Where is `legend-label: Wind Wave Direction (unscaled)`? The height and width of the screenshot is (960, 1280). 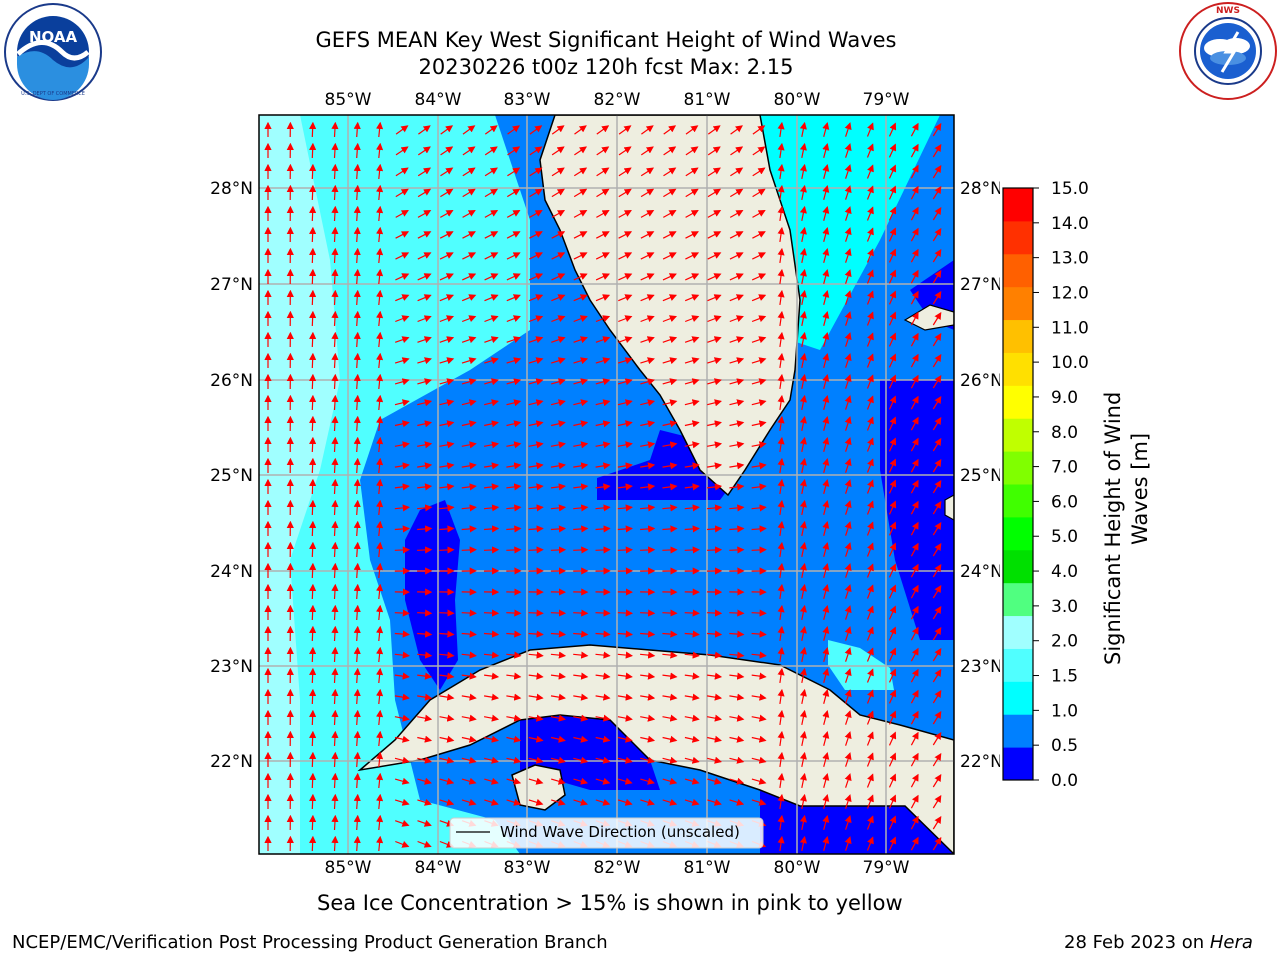 legend-label: Wind Wave Direction (unscaled) is located at coordinates (620, 832).